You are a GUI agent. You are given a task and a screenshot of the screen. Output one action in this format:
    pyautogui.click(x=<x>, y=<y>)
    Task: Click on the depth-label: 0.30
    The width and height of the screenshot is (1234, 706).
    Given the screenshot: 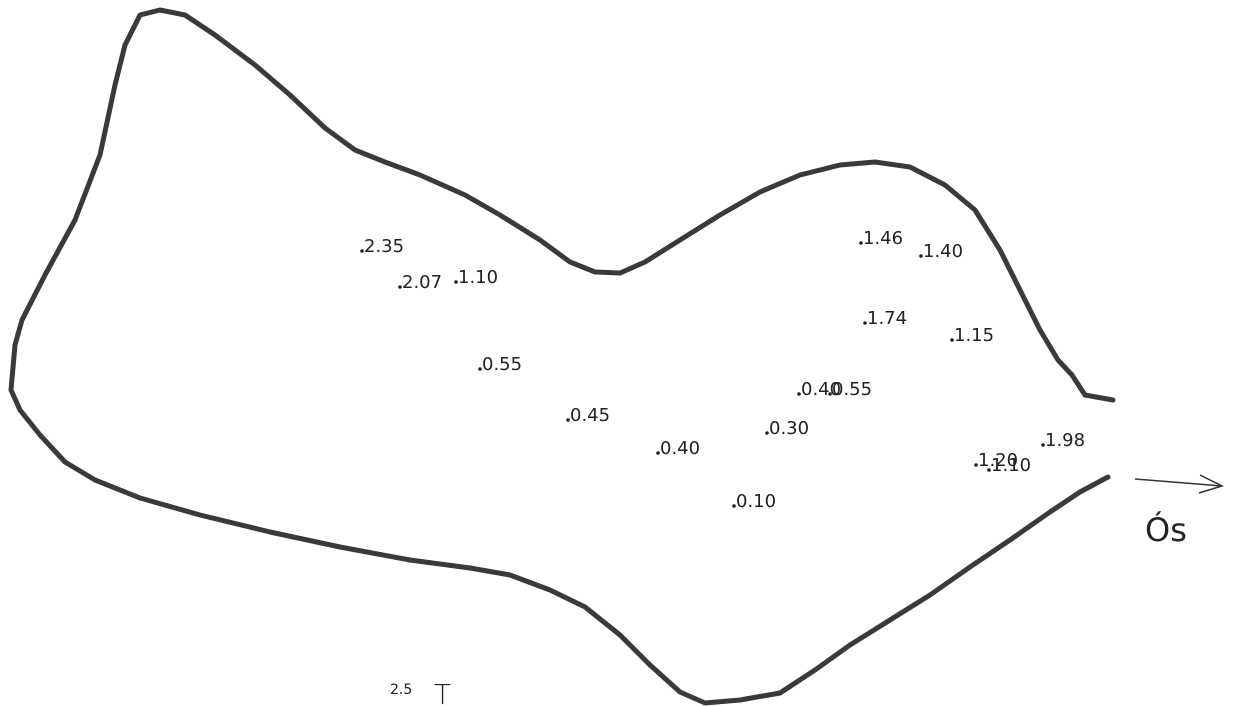 What is the action you would take?
    pyautogui.click(x=789, y=428)
    